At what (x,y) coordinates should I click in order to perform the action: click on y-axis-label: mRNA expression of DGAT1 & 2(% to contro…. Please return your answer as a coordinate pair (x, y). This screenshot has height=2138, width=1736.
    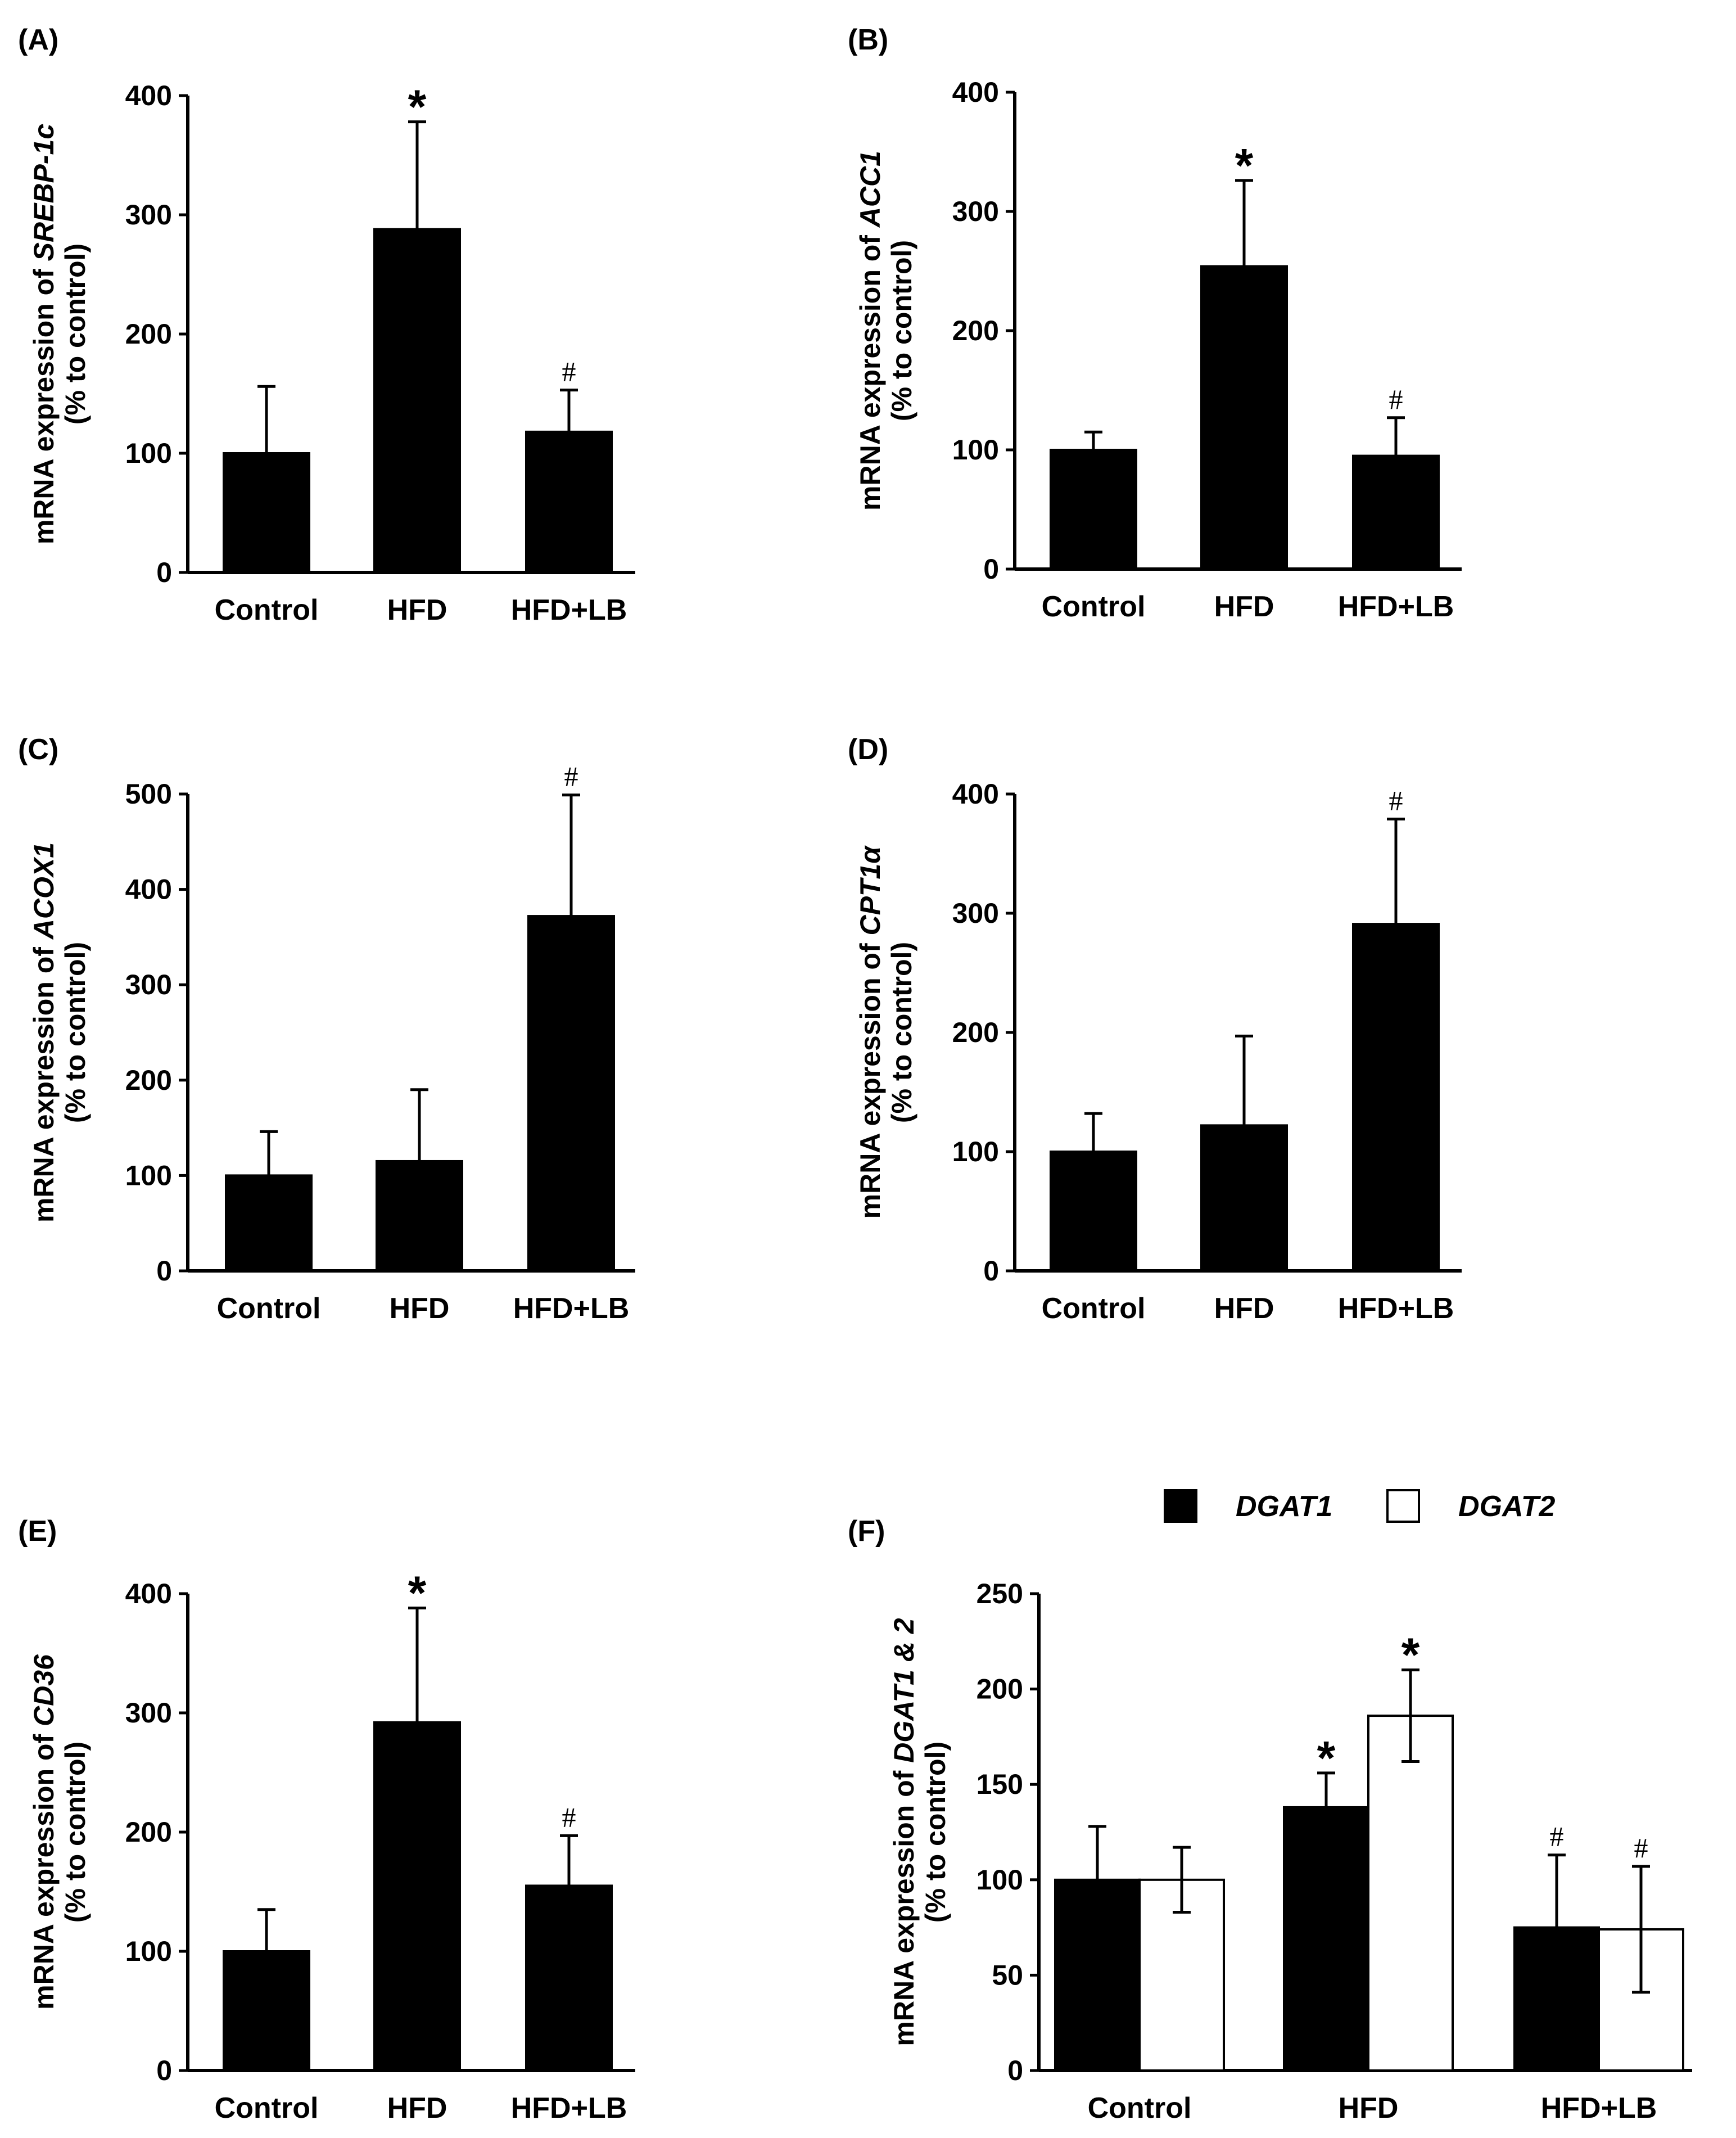
    Looking at the image, I should click on (919, 1832).